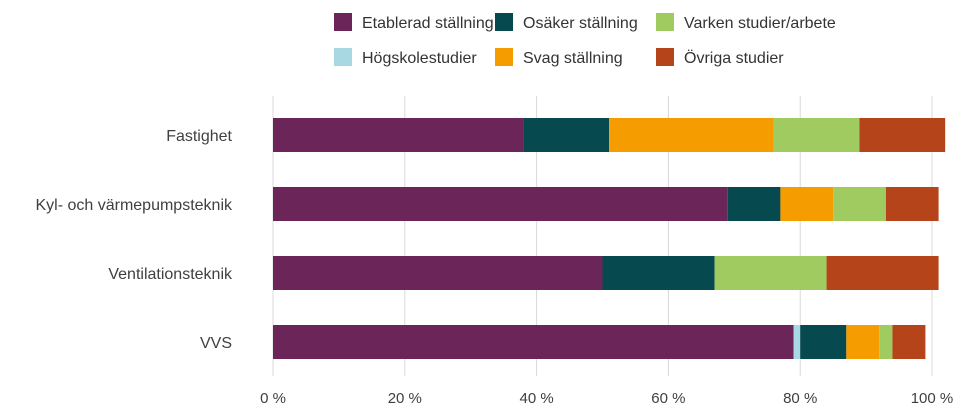 This screenshot has height=410, width=958. Describe the element at coordinates (273, 398) in the screenshot. I see `x-tick-label: 0 %` at that location.